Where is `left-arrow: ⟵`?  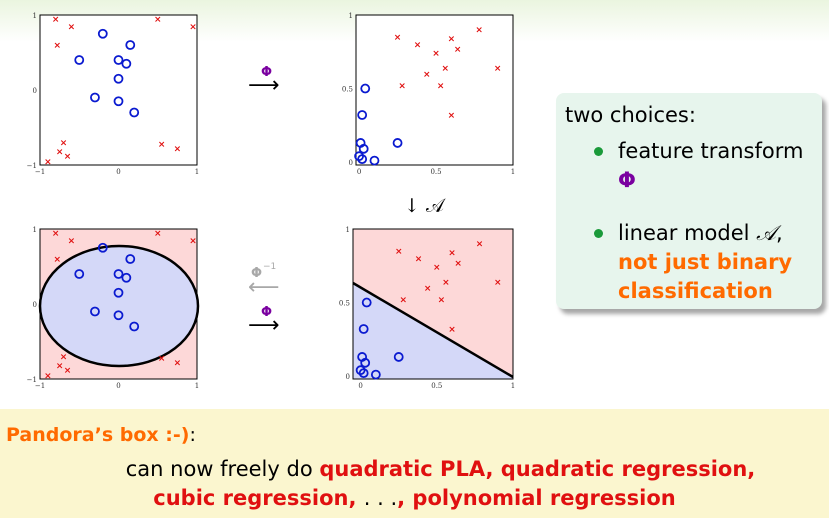 left-arrow: ⟵ is located at coordinates (264, 287).